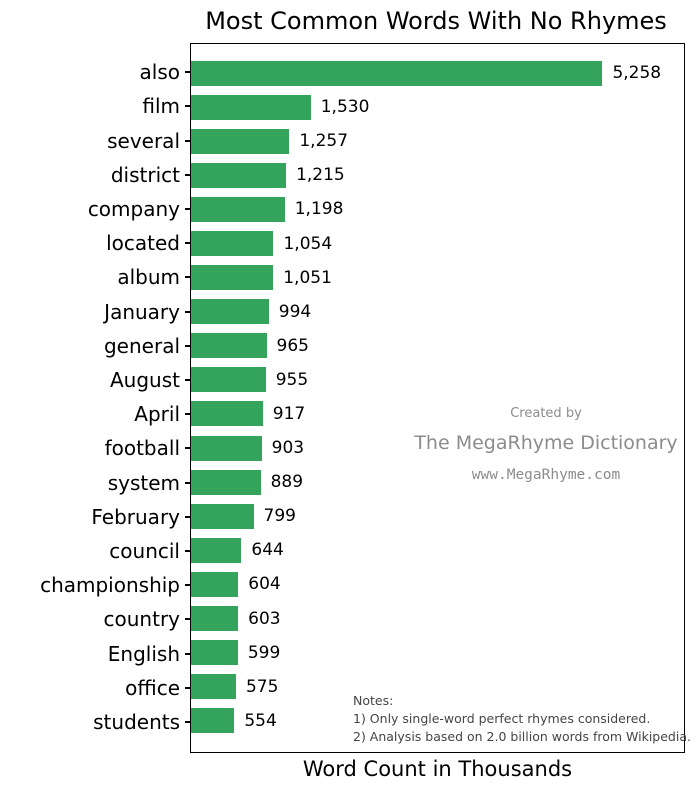 The image size is (700, 800). Describe the element at coordinates (145, 174) in the screenshot. I see `y-tick-label: district` at that location.